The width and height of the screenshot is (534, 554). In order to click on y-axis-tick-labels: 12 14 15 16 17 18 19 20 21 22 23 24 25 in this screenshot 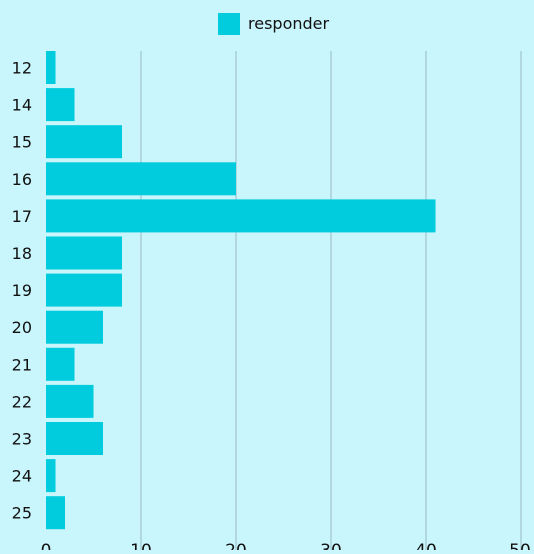, I will do `click(22, 291)`.